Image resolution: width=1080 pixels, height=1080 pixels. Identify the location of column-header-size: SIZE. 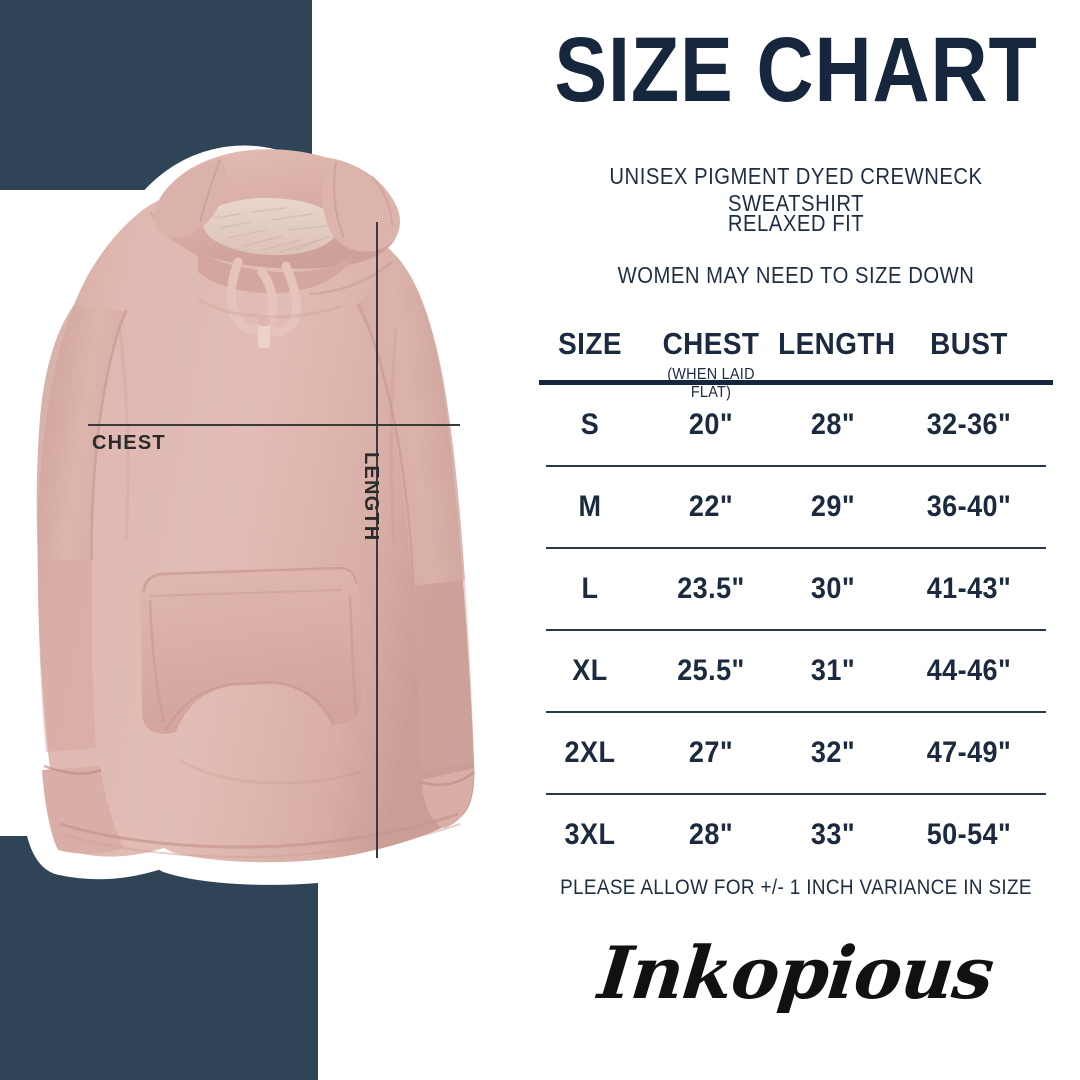
(590, 343).